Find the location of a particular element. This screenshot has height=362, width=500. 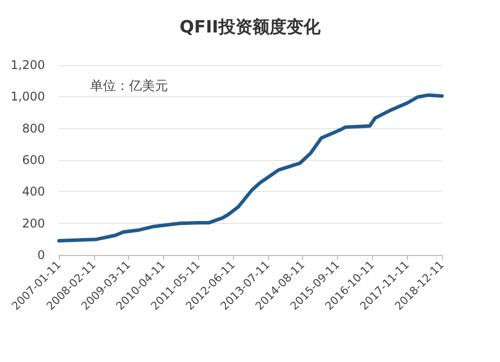

y-tick-label: 400 is located at coordinates (33, 191).